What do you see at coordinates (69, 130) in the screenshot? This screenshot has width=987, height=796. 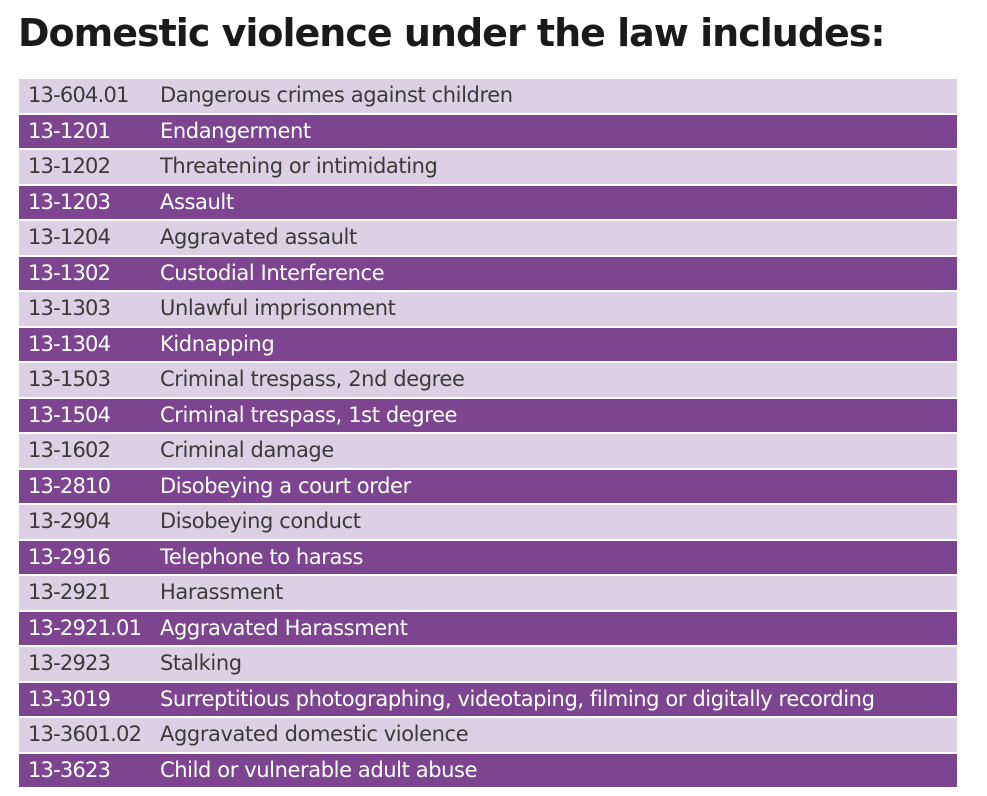 I see `statute-code: 13-1201` at bounding box center [69, 130].